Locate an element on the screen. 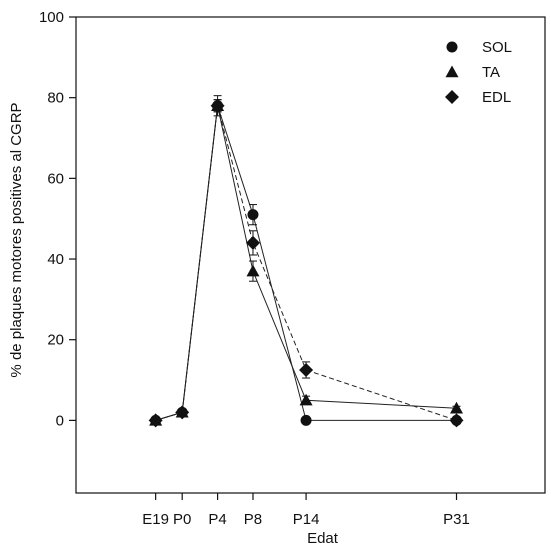 Image resolution: width=551 pixels, height=550 pixels. x-tick-label: P0 is located at coordinates (182, 519).